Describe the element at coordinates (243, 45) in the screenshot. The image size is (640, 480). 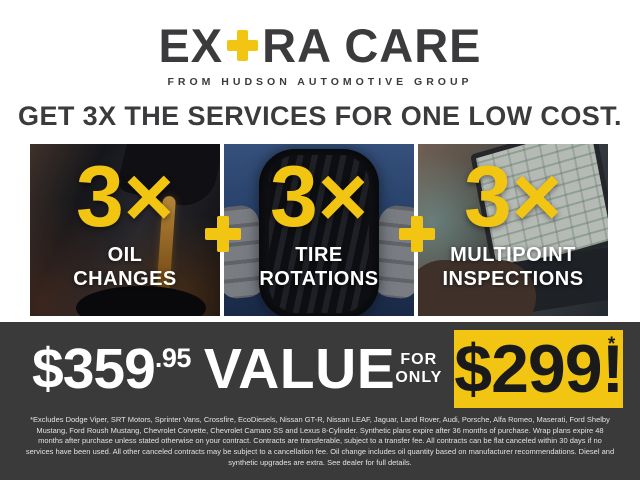
I see `logo-plus-icon` at that location.